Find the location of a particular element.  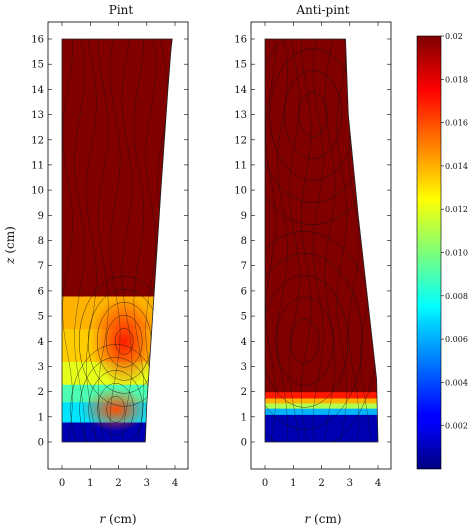

ytick-label-3: 3 is located at coordinates (244, 367).